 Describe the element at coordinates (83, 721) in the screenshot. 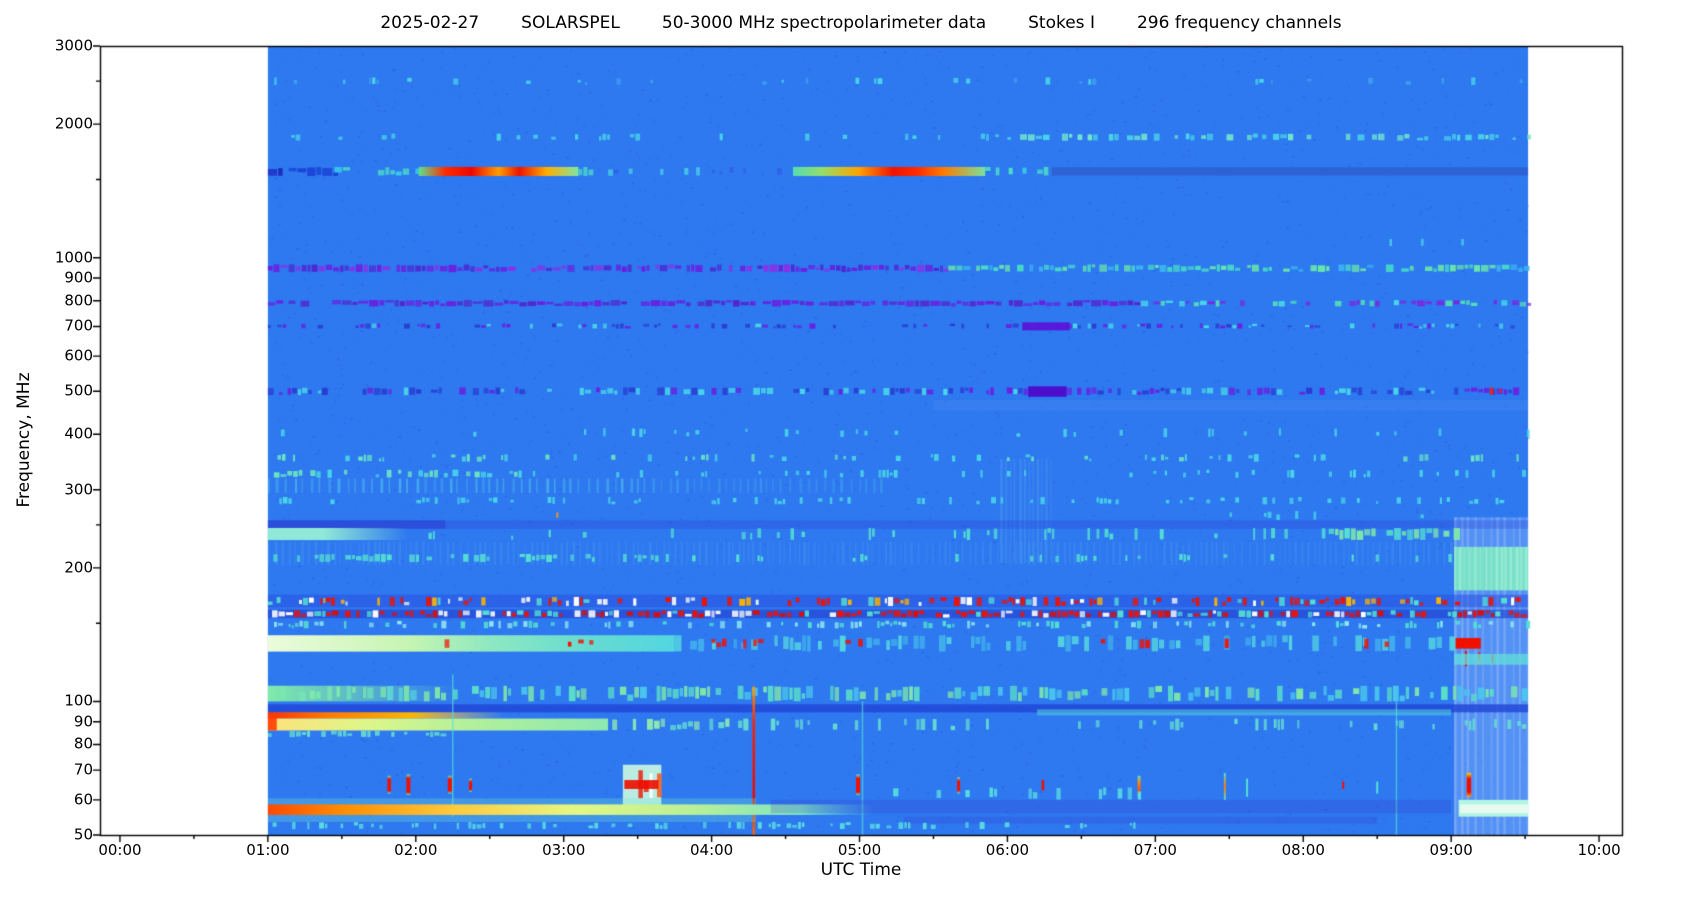

I see `y-tick-label: 90` at that location.